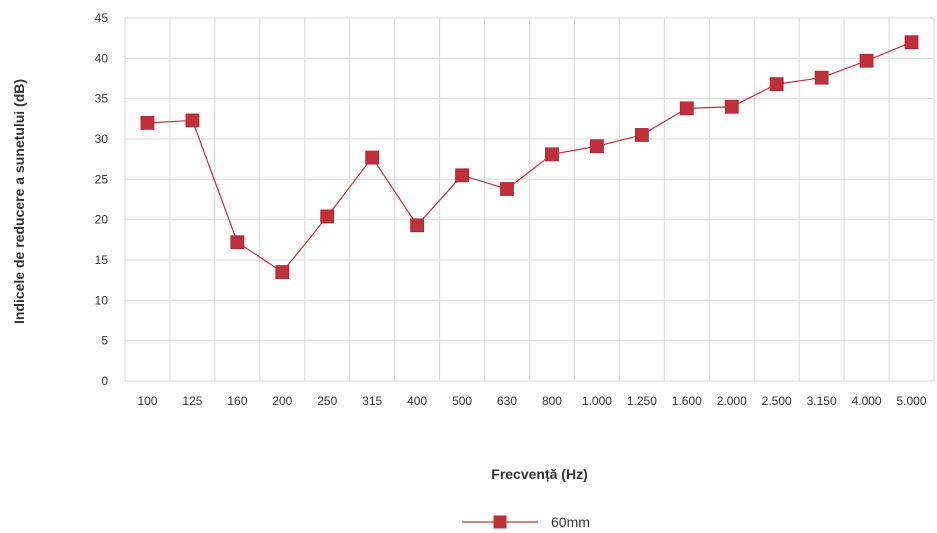  I want to click on x-axis-title: Frecvență (Hz), so click(539, 474).